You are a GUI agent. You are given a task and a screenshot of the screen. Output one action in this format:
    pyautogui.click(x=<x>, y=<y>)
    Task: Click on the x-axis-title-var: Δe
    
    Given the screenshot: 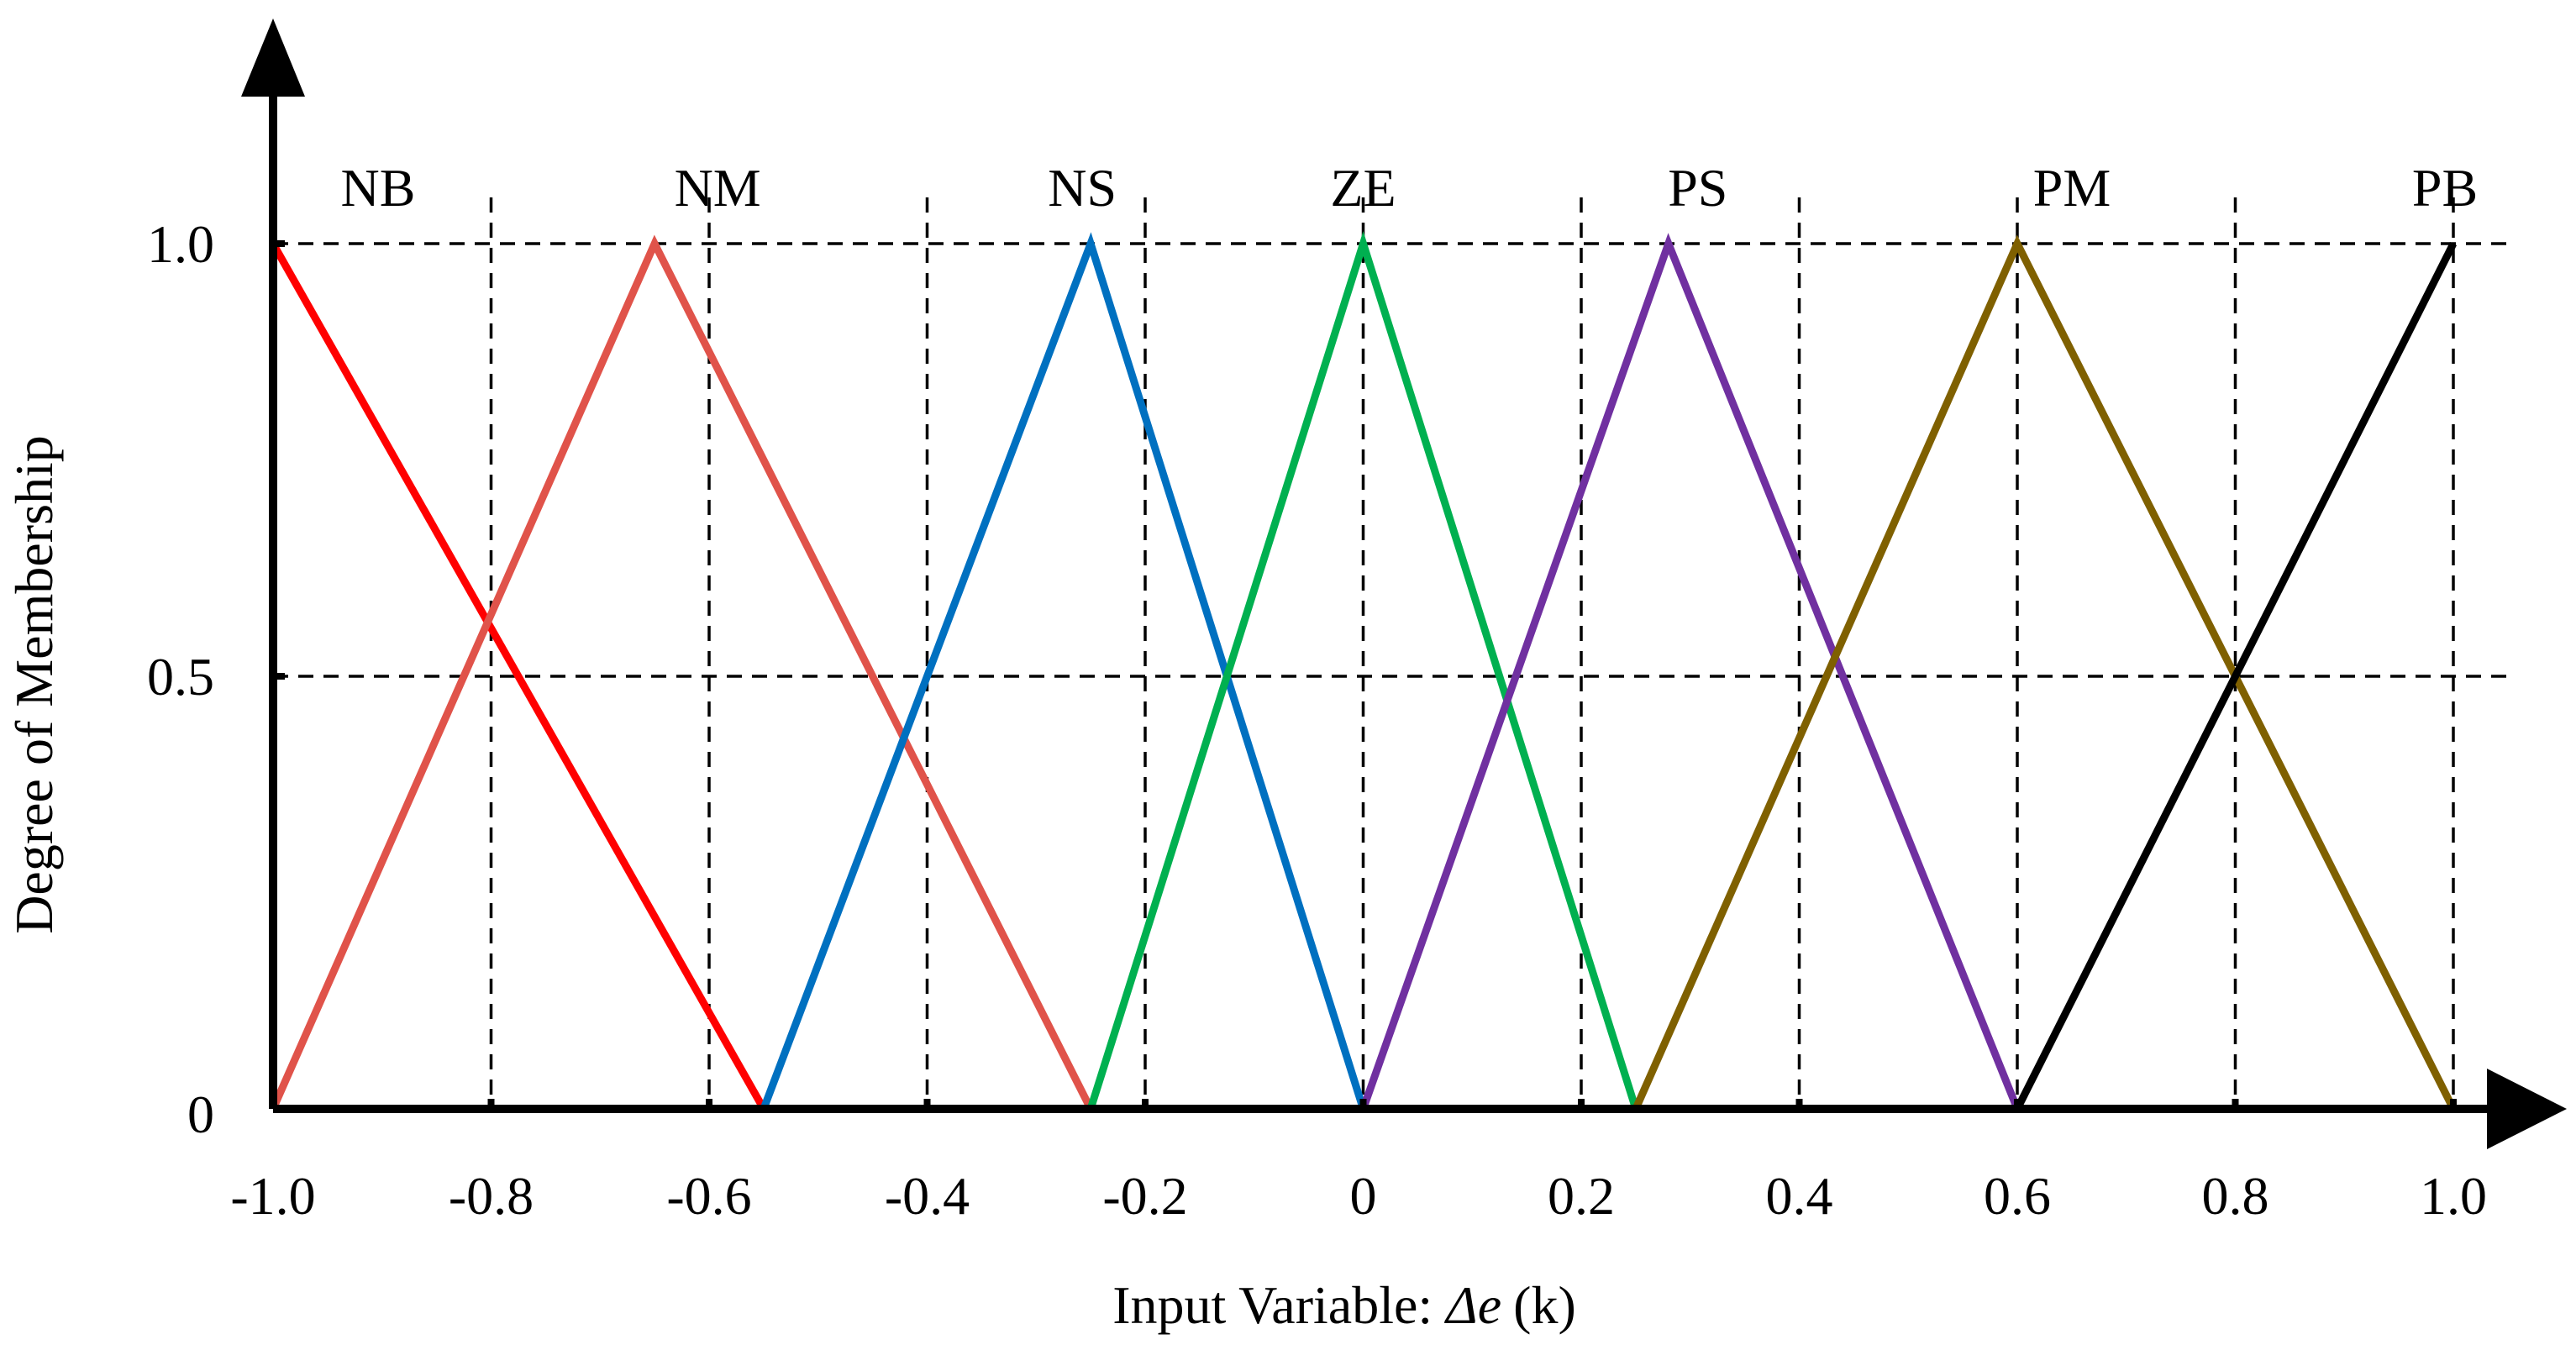 What is the action you would take?
    pyautogui.click(x=1472, y=1305)
    